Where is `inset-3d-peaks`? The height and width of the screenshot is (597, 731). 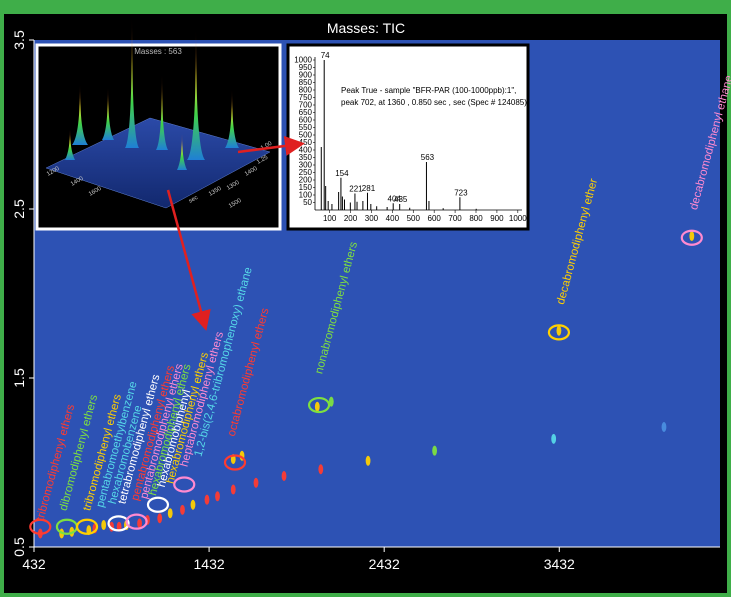
inset-3d-peaks is located at coordinates (152, 94).